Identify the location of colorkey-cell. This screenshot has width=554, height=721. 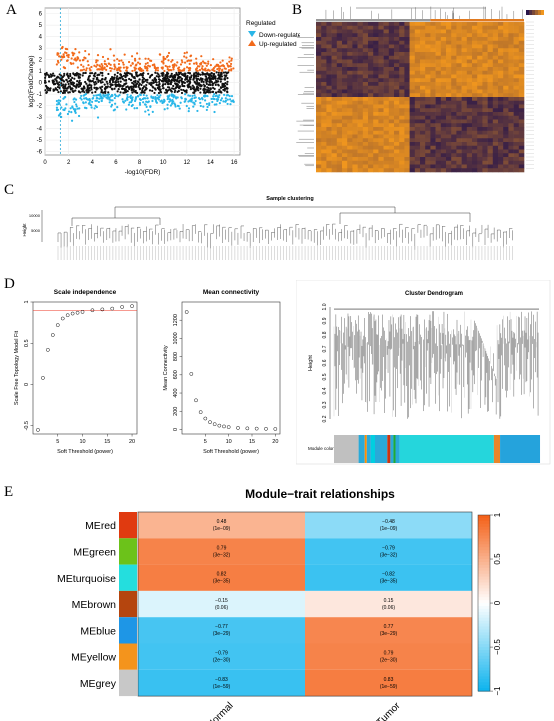
(542, 12).